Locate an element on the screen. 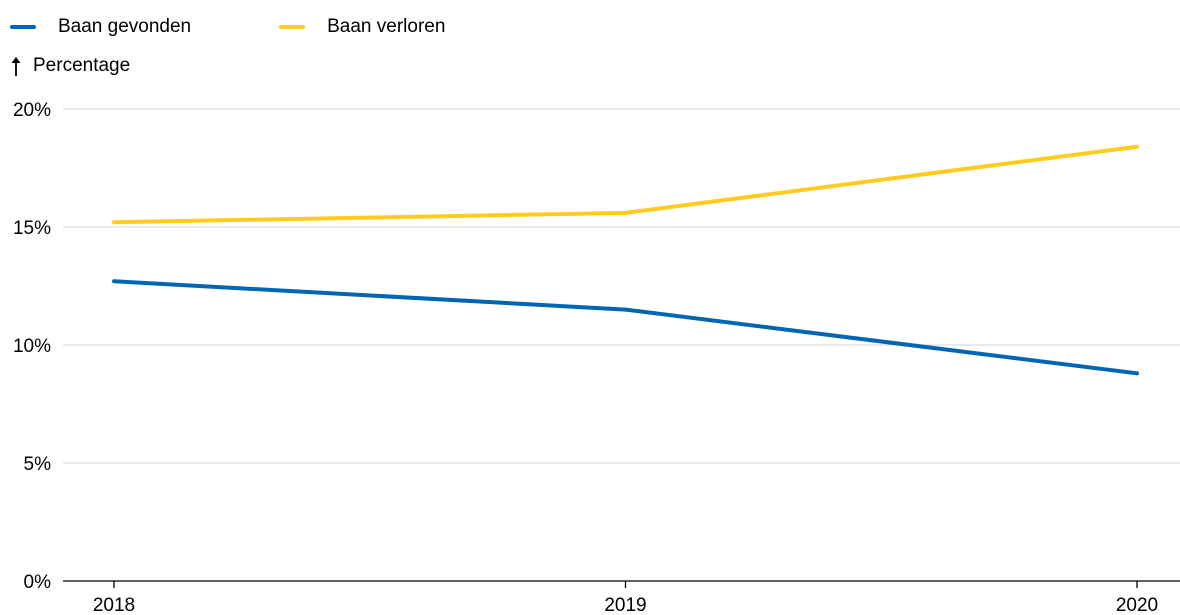 This screenshot has width=1180, height=615. y-axis-unit: Percentage is located at coordinates (69, 66).